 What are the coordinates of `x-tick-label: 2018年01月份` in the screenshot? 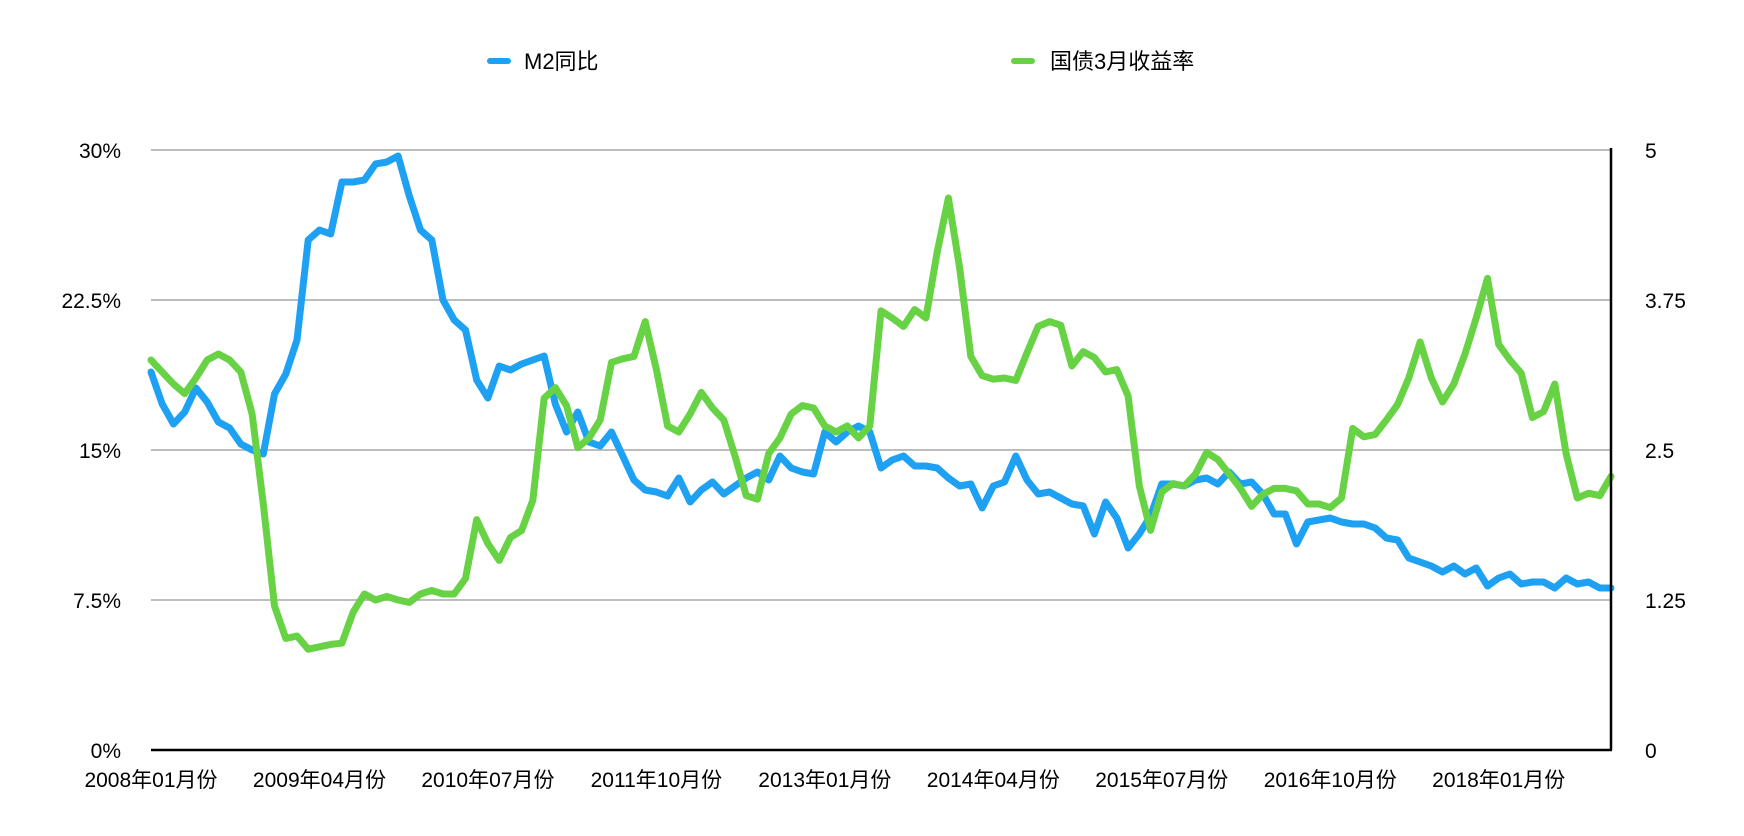 It's located at (1498, 780).